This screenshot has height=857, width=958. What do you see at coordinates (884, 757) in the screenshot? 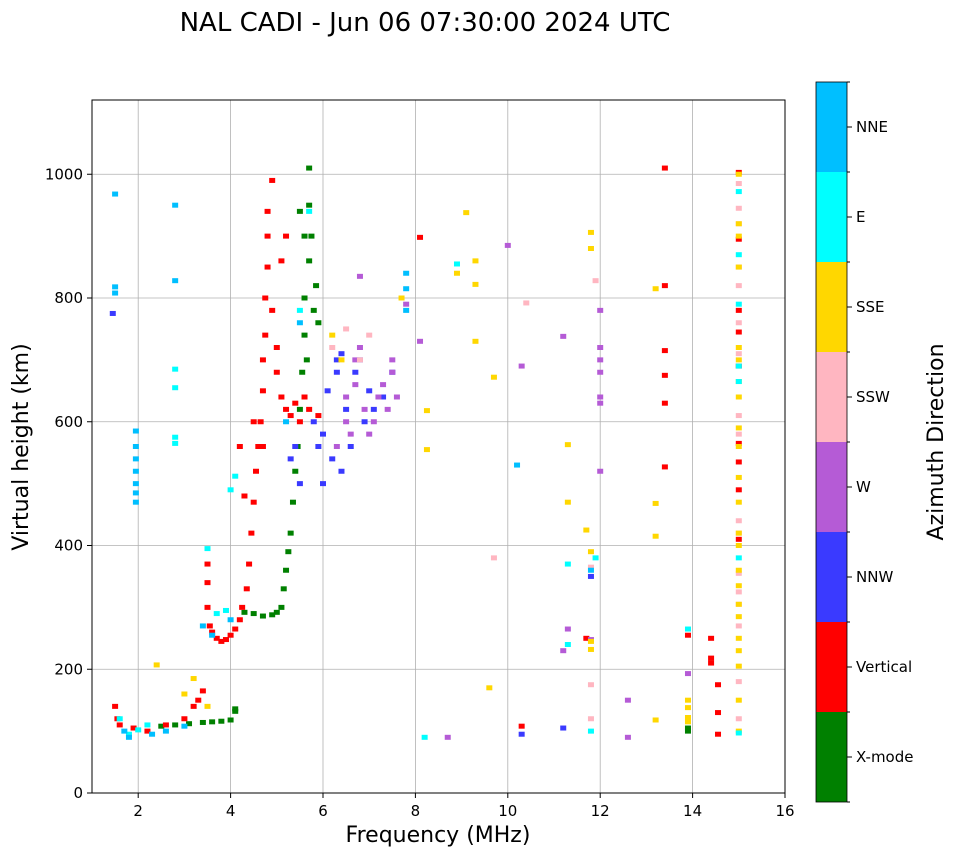
I see `colorbar-label: X-mode` at bounding box center [884, 757].